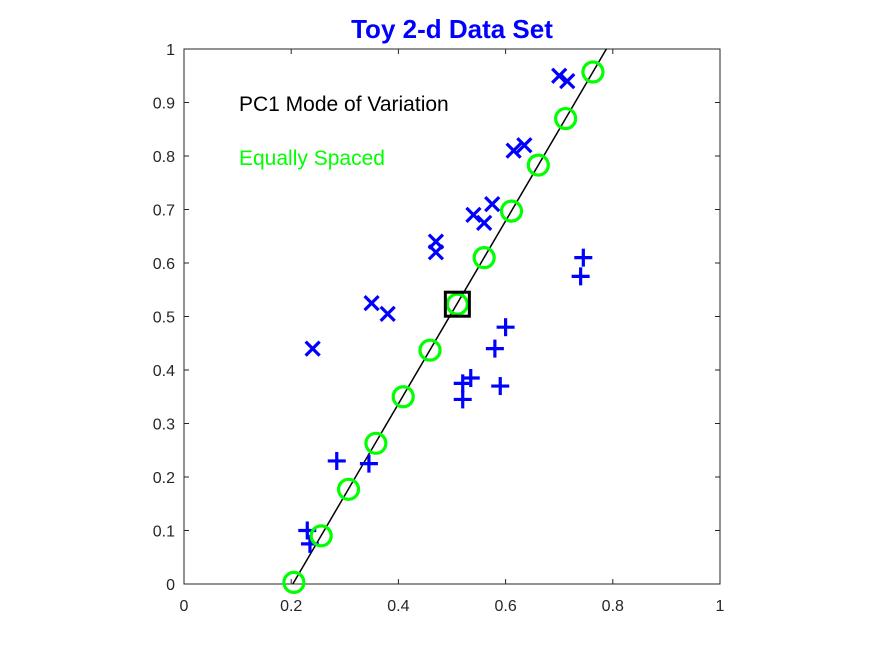  I want to click on highlight-square, so click(457, 304).